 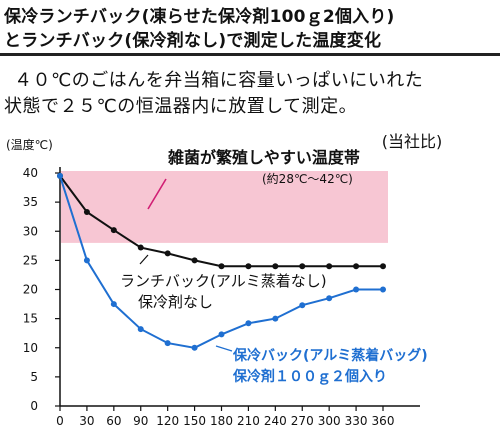 I want to click on series-label-pointer-insulated, so click(x=224, y=348).